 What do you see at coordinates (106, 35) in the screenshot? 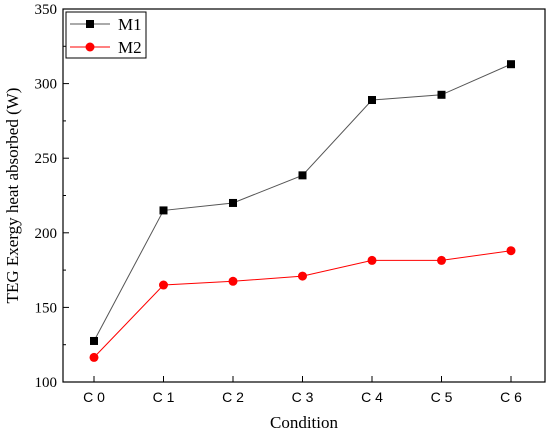
I see `legend-box` at bounding box center [106, 35].